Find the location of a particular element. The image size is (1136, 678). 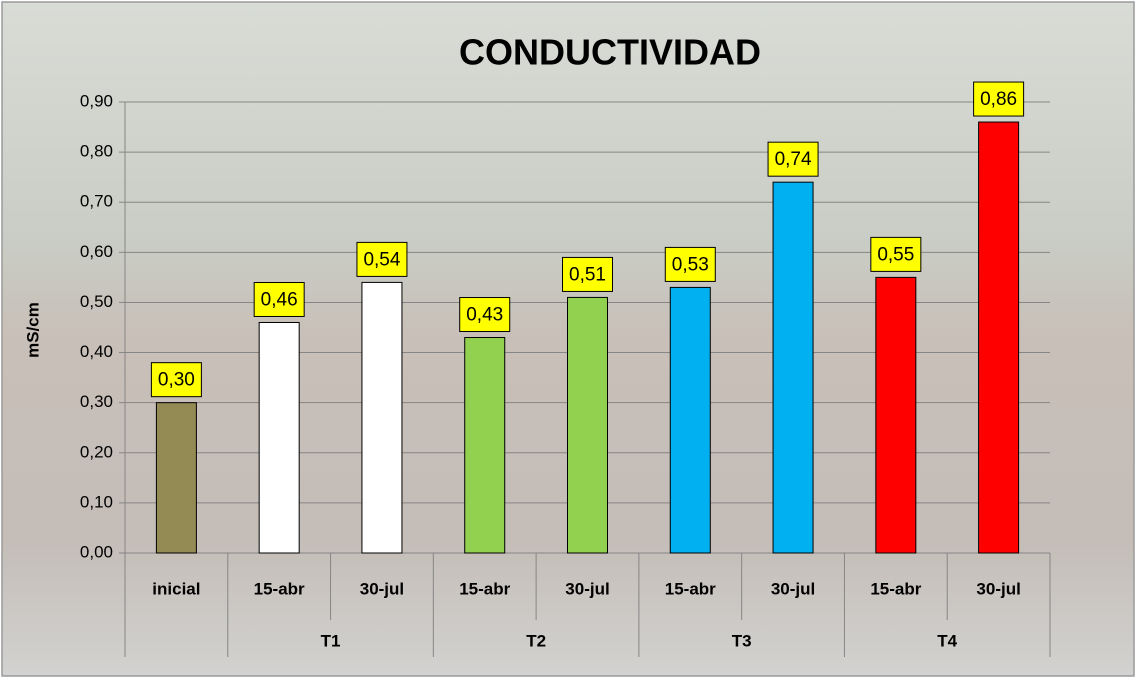

chart-title: CONDUCTIVIDAD is located at coordinates (610, 52).